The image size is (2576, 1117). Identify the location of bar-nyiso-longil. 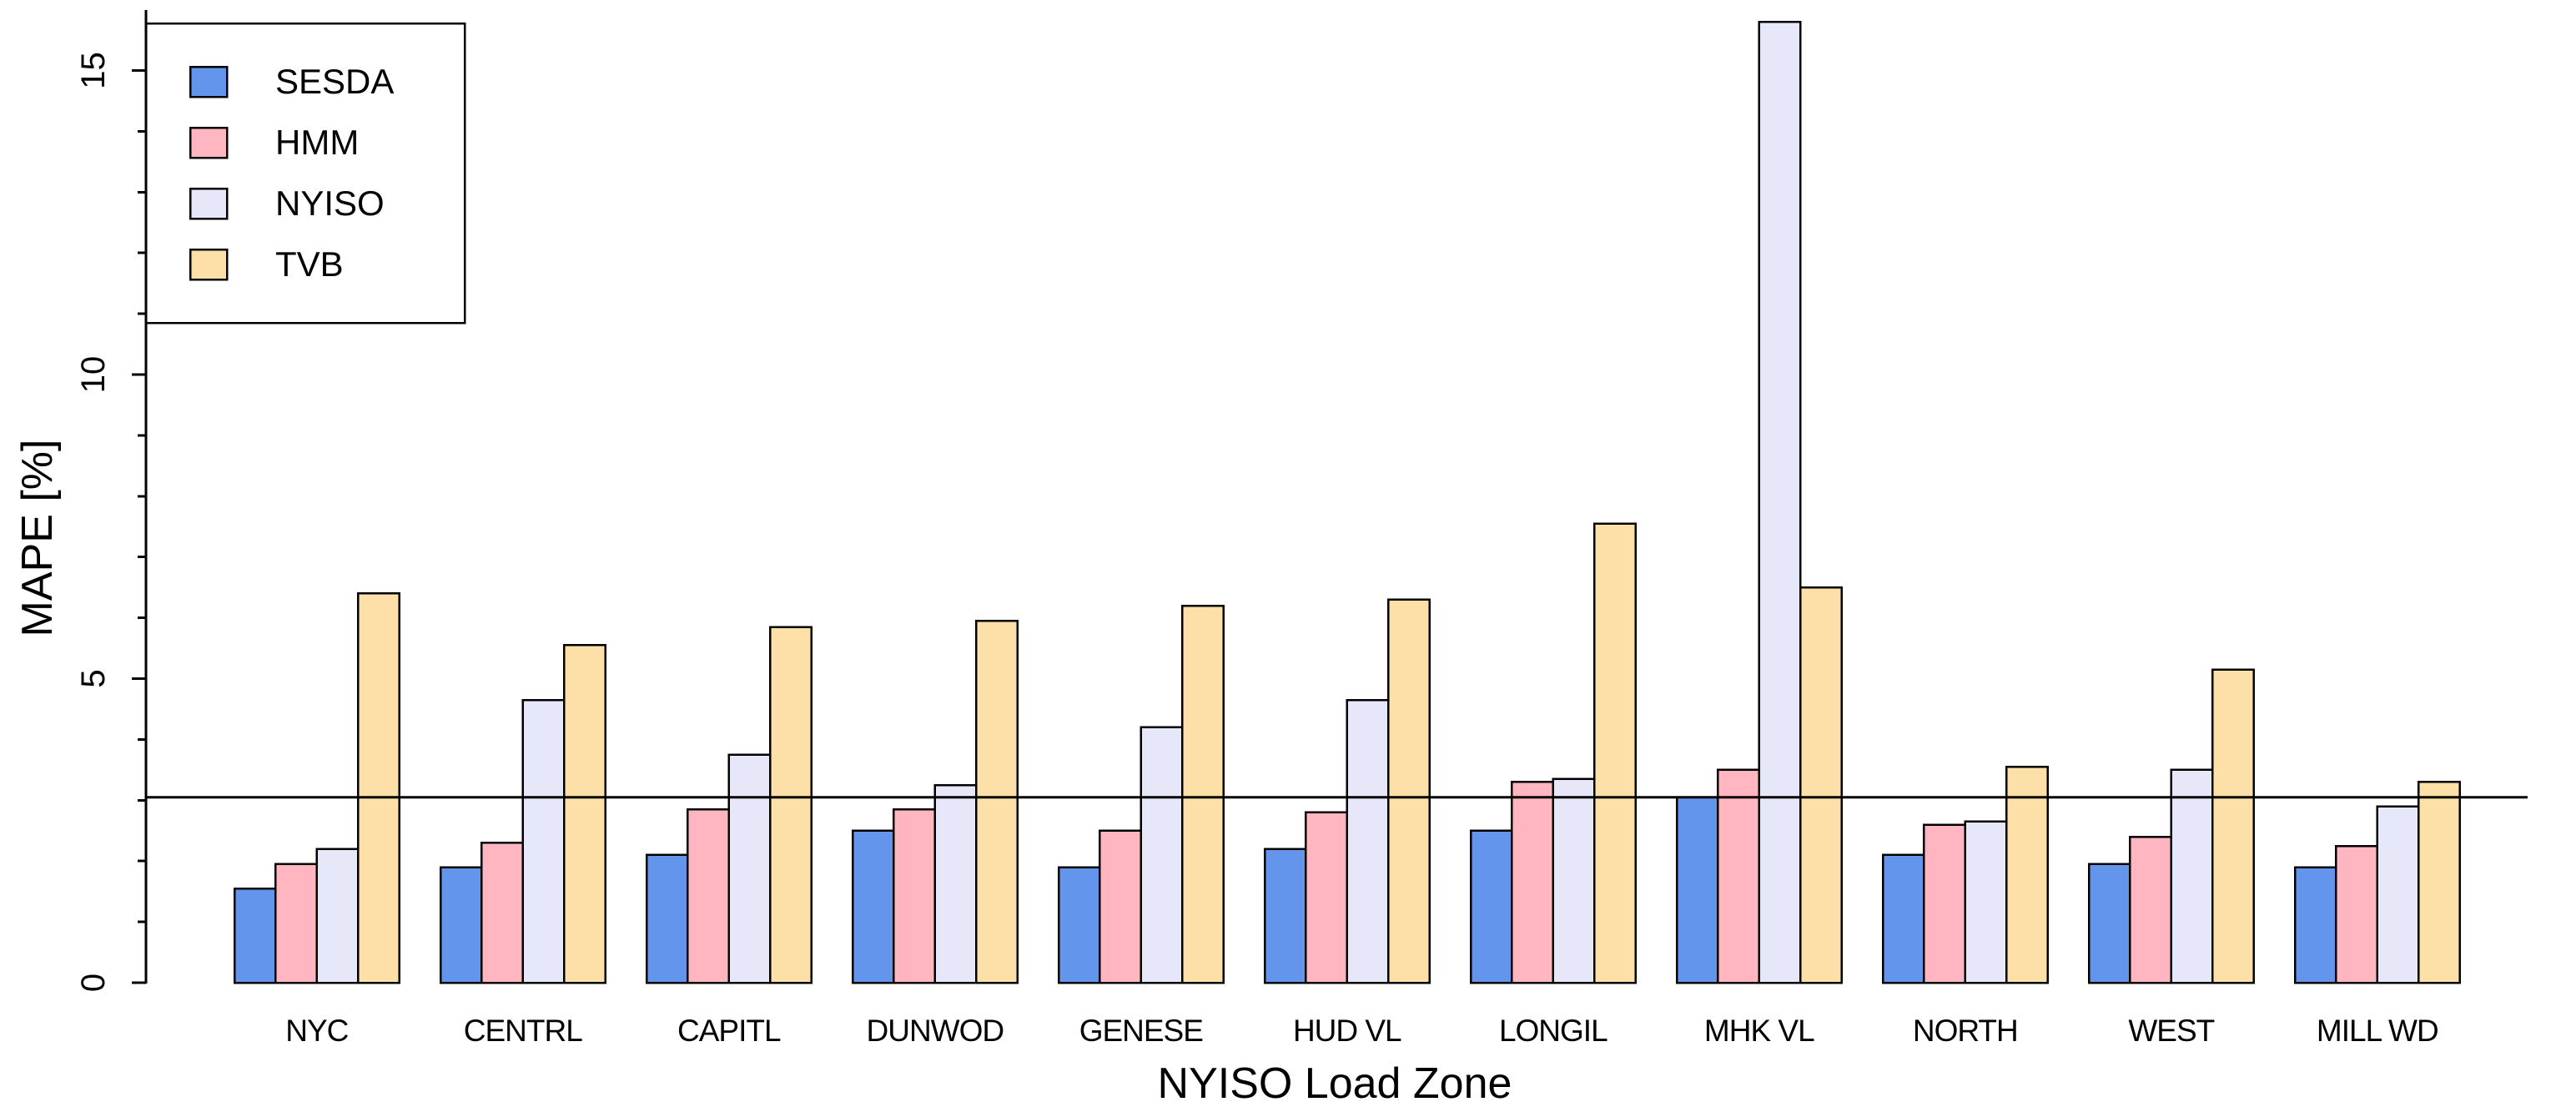
(1574, 880).